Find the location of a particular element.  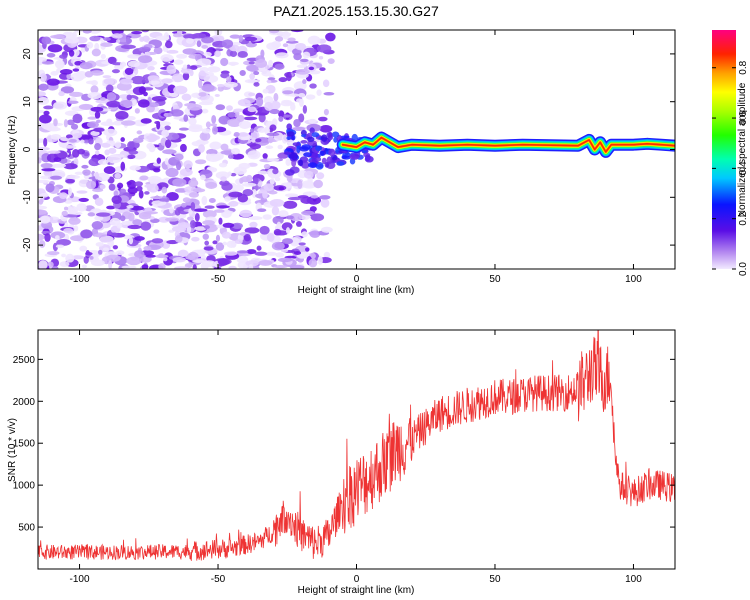

tone-trace is located at coordinates (505, 144).